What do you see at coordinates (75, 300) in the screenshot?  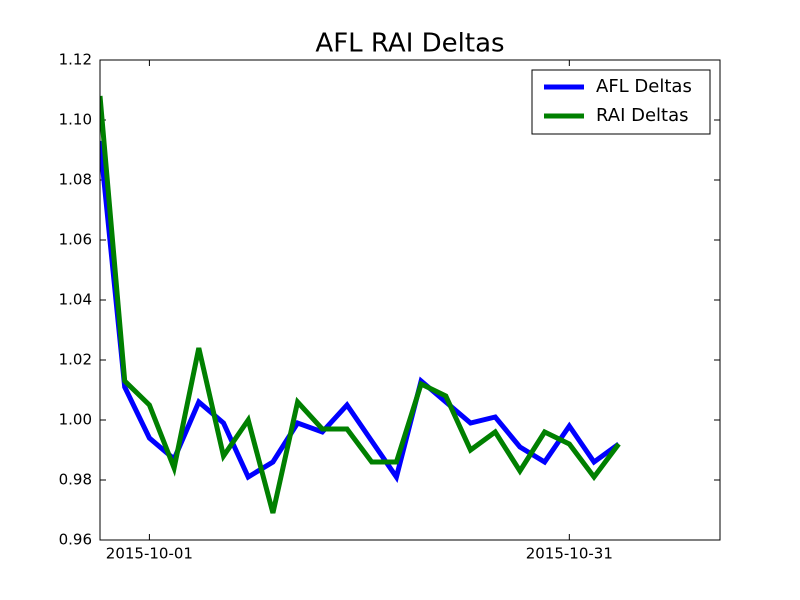 I see `y-tick-label: 1.04` at bounding box center [75, 300].